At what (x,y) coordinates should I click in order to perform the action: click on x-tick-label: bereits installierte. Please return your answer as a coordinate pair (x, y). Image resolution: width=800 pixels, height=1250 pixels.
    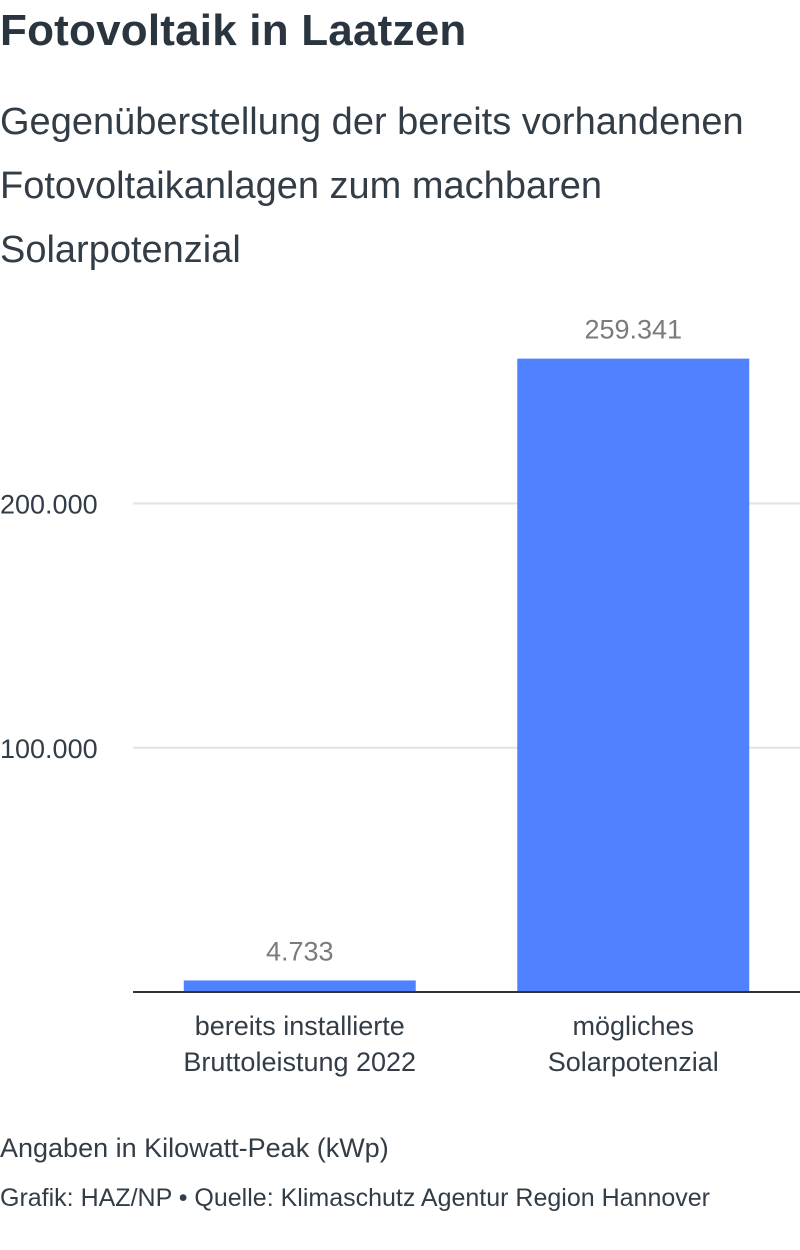
    Looking at the image, I should click on (300, 1026).